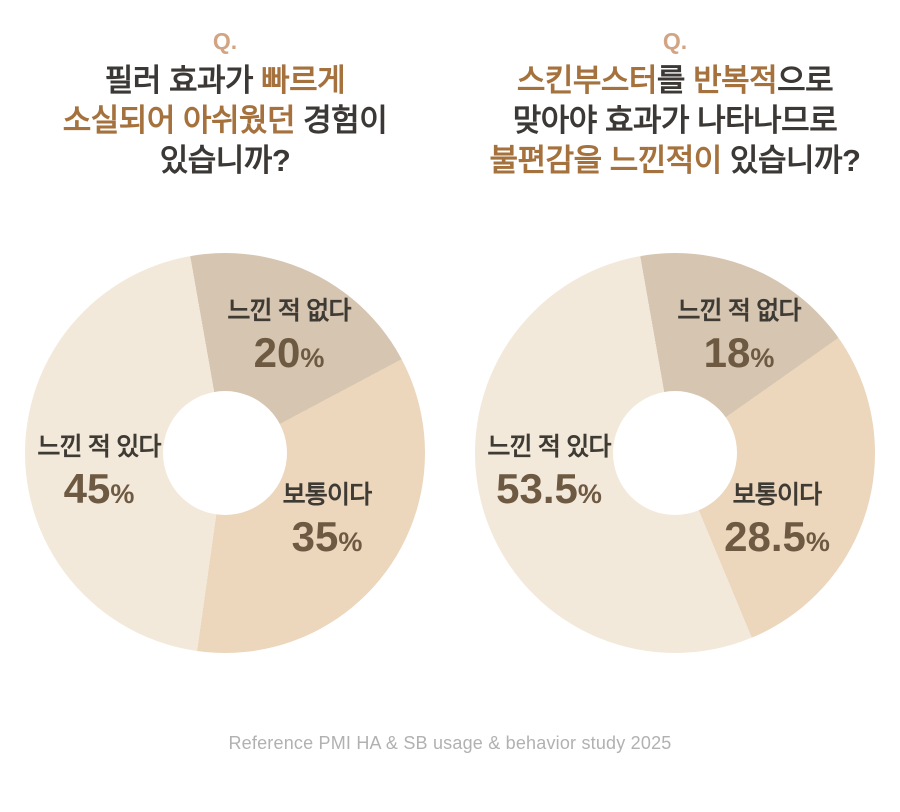  I want to click on question-run: 으로, so click(805, 80).